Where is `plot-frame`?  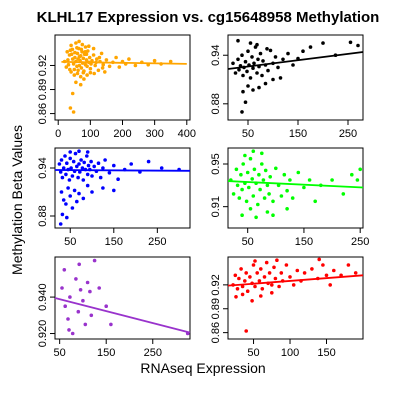 plot-frame is located at coordinates (122, 188).